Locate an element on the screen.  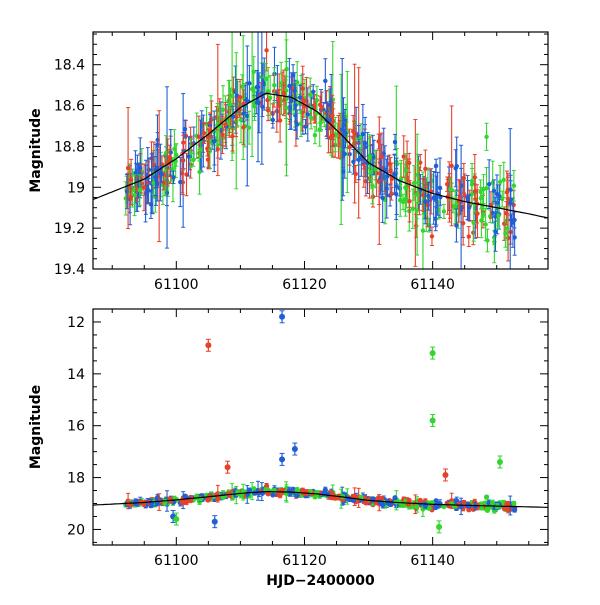
y-tick-label: 14 is located at coordinates (76, 375).